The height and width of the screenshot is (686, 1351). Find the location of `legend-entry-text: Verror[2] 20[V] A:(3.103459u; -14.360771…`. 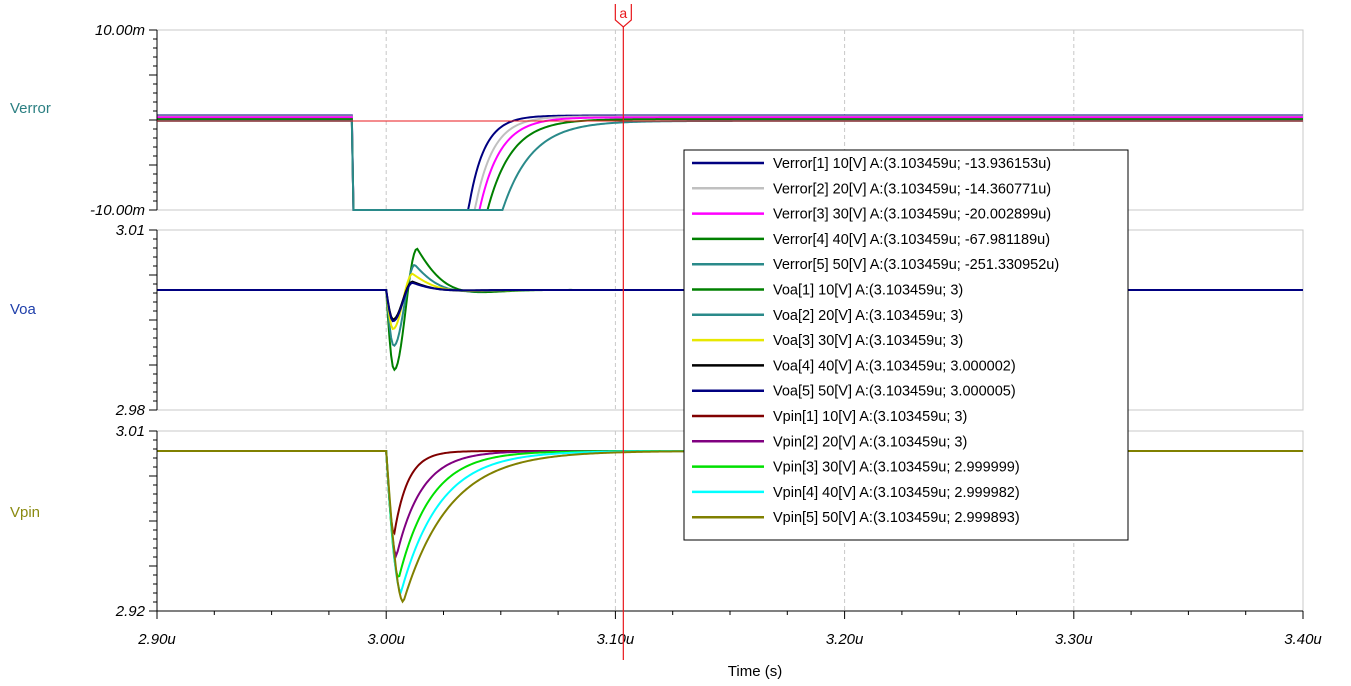

legend-entry-text: Verror[2] 20[V] A:(3.103459u; -14.360771… is located at coordinates (912, 189).